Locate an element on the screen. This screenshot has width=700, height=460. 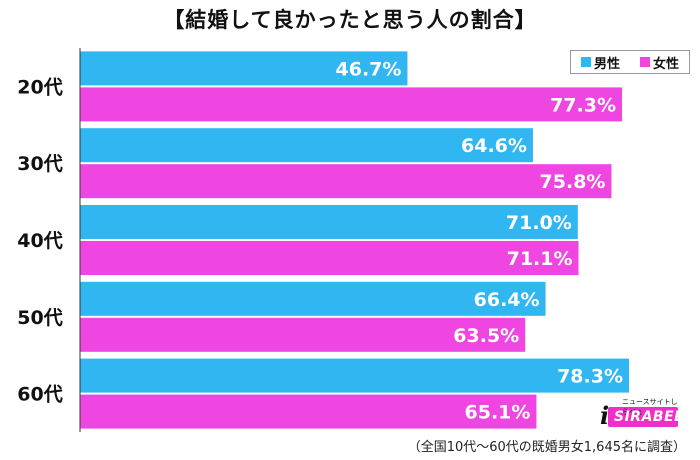
logo-background is located at coordinates (643, 417).